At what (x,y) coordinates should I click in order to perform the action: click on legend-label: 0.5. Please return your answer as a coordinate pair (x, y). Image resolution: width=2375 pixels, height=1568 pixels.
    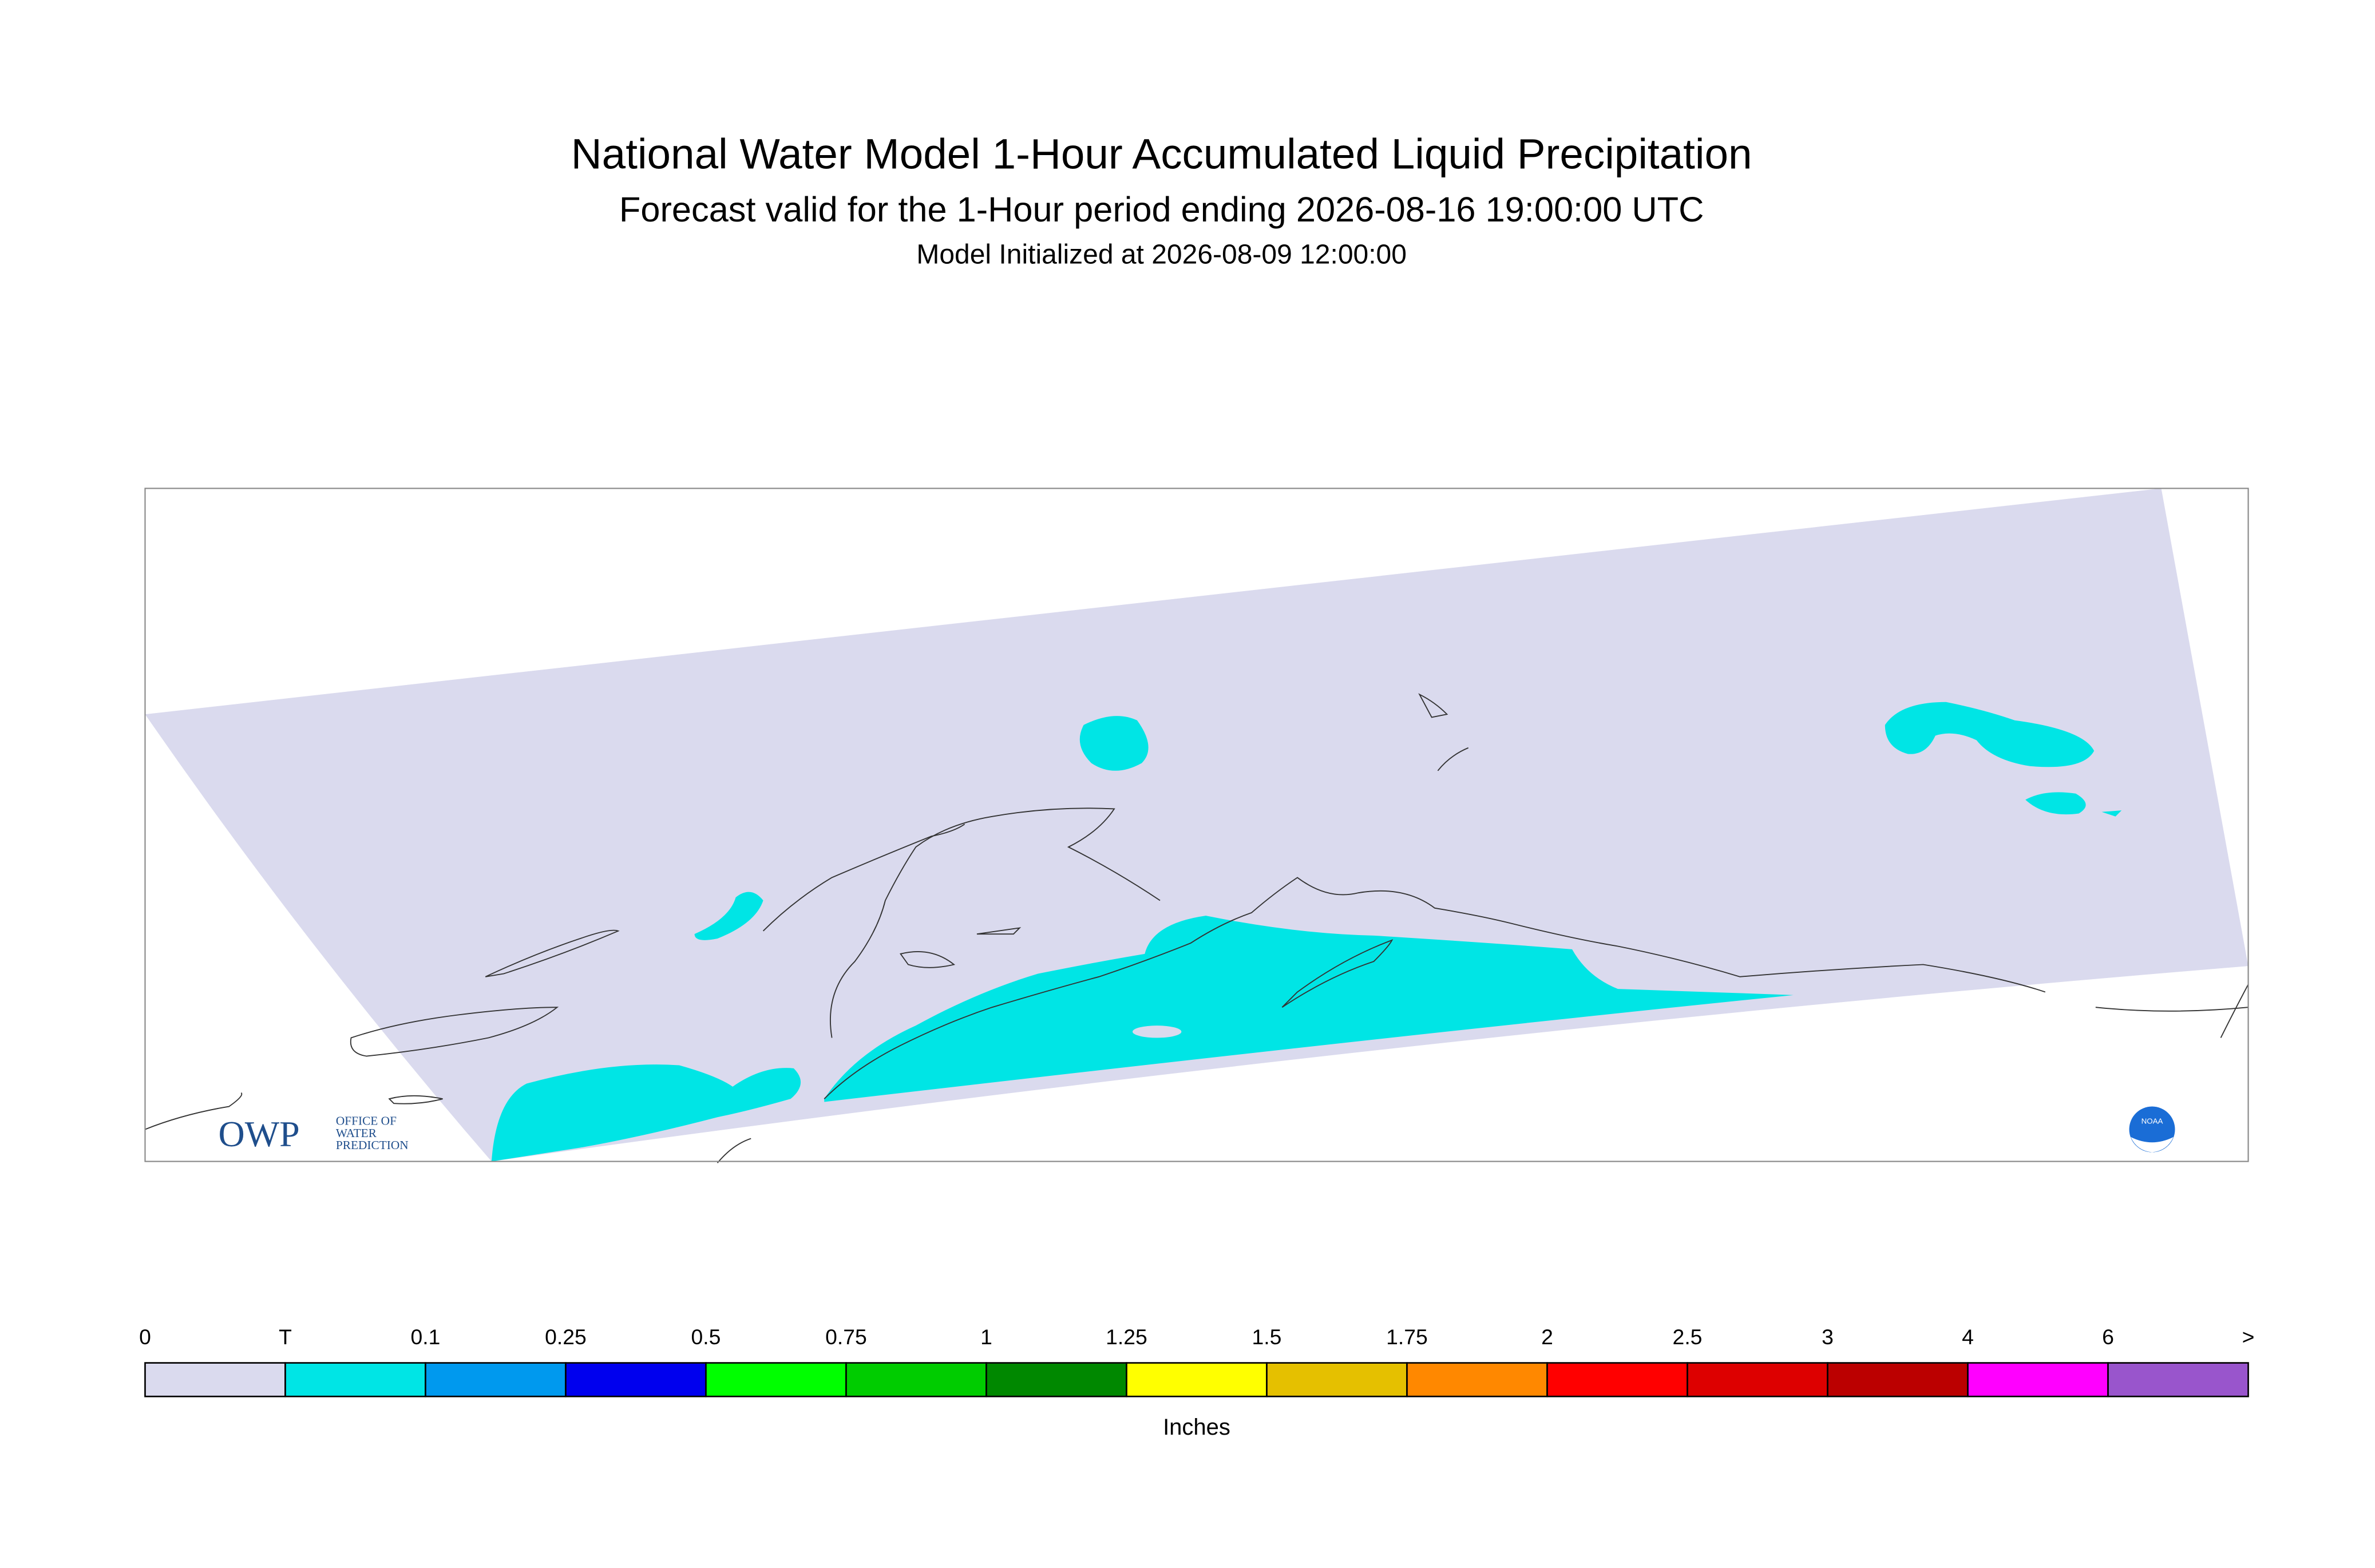
    Looking at the image, I should click on (706, 1337).